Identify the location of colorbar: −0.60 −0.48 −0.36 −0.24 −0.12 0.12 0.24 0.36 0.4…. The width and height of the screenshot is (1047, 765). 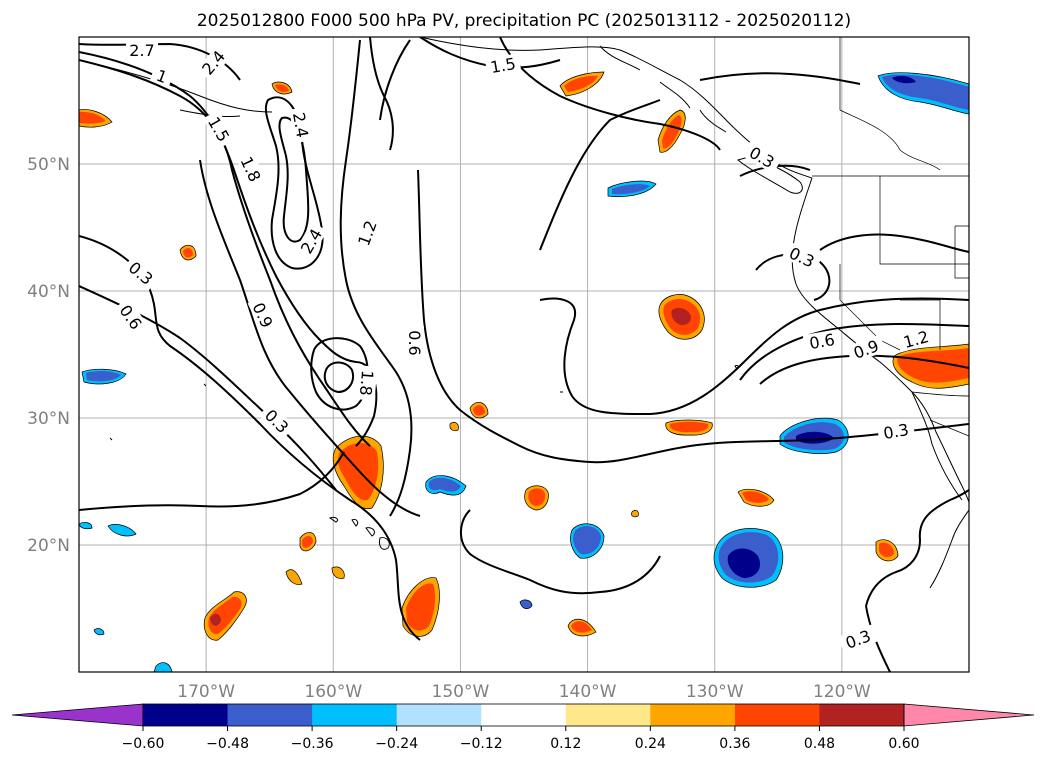
(523, 727).